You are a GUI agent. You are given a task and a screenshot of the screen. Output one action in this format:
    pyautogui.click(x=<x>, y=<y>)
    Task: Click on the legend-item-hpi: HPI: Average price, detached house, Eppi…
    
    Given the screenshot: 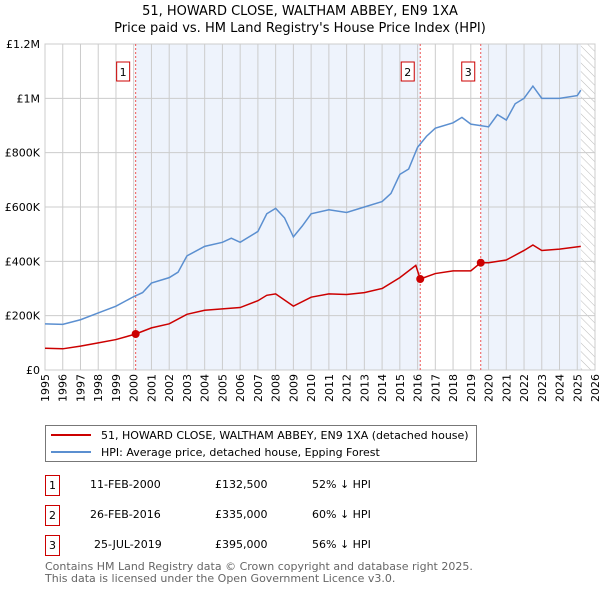 What is the action you would take?
    pyautogui.click(x=215, y=452)
    